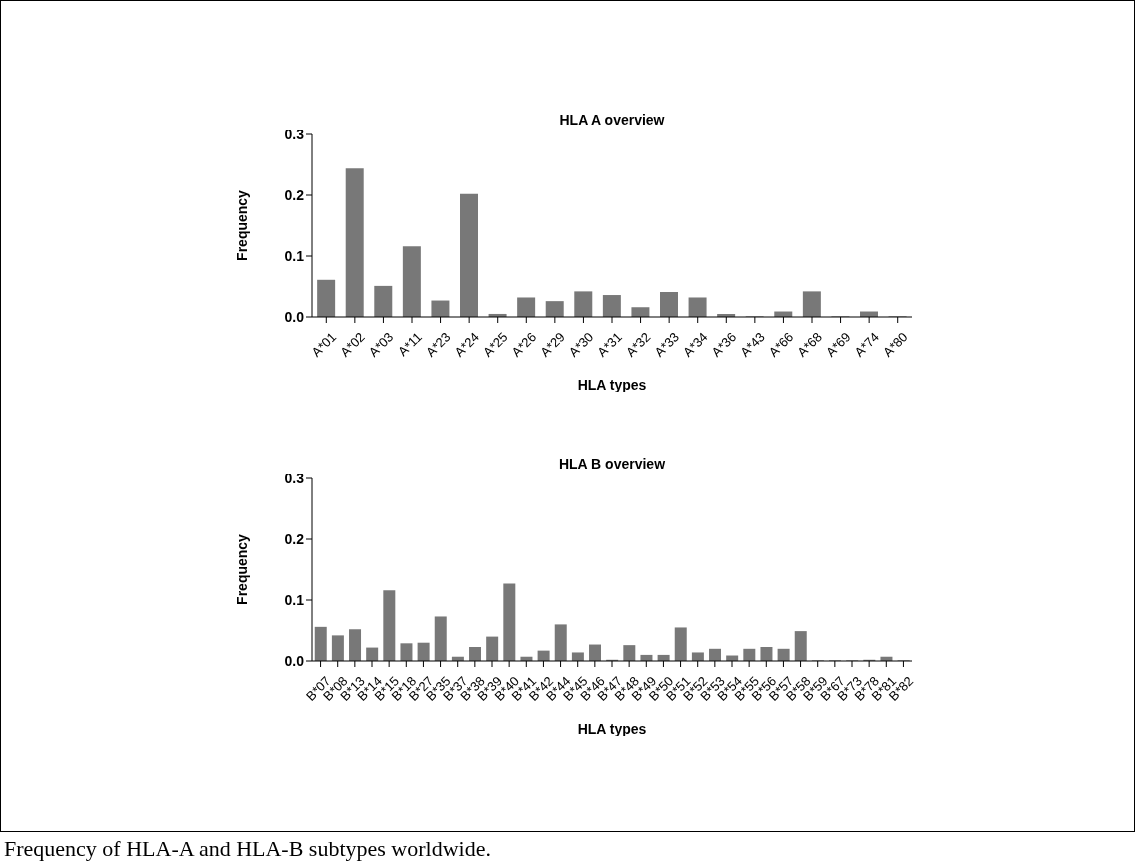 This screenshot has height=867, width=1135. I want to click on text: Frequency of HLA-A and HLA-B subtypes worldwide., so click(247, 849).